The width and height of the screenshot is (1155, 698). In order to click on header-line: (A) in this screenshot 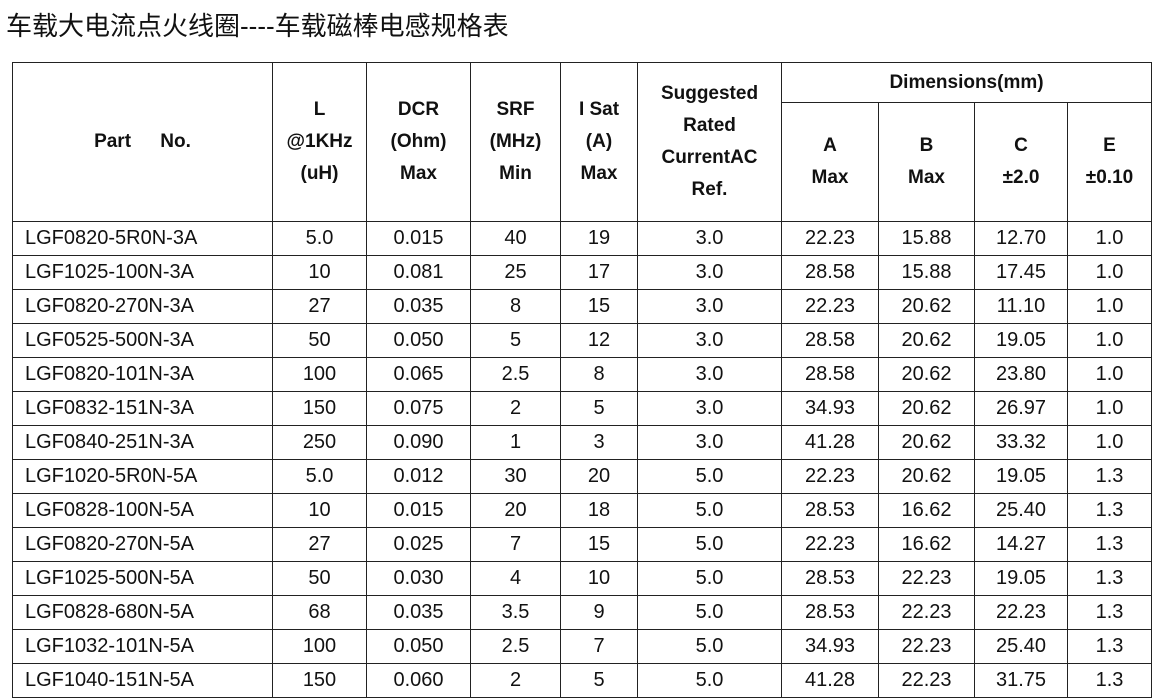, I will do `click(599, 141)`.